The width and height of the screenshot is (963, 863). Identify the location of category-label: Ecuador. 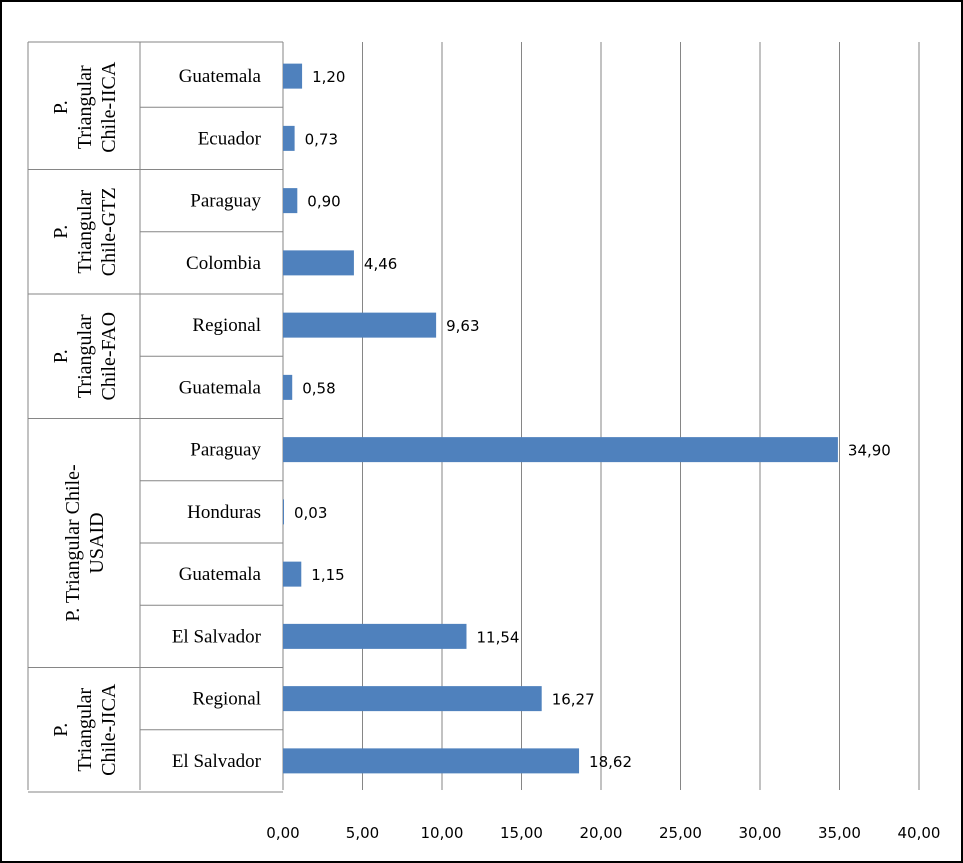
(230, 138).